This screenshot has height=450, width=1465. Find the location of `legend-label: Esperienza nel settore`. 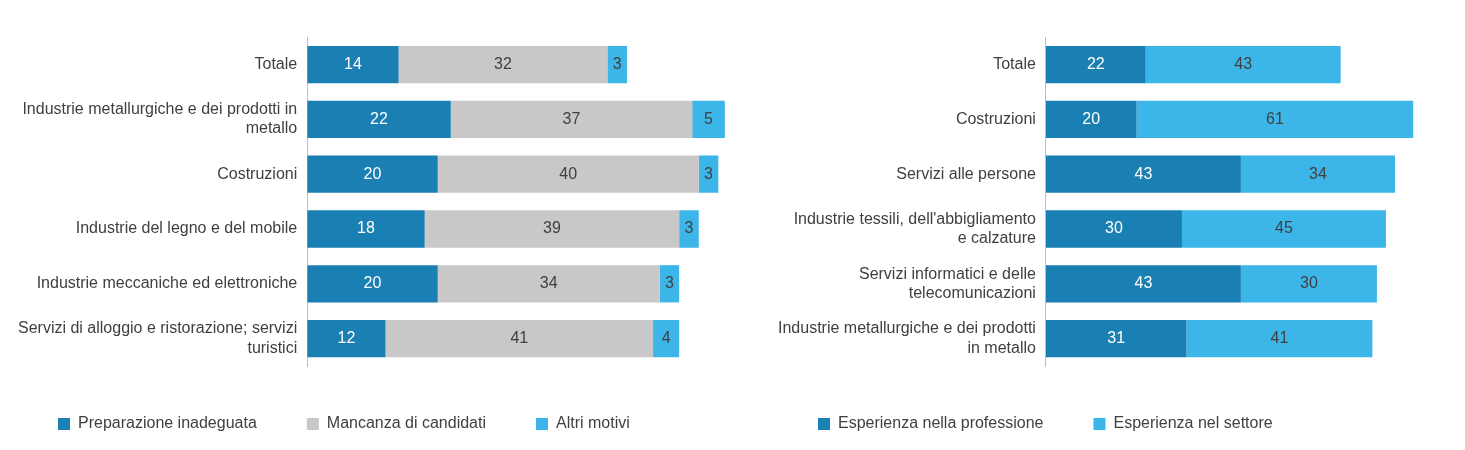

legend-label: Esperienza nel settore is located at coordinates (1193, 423).